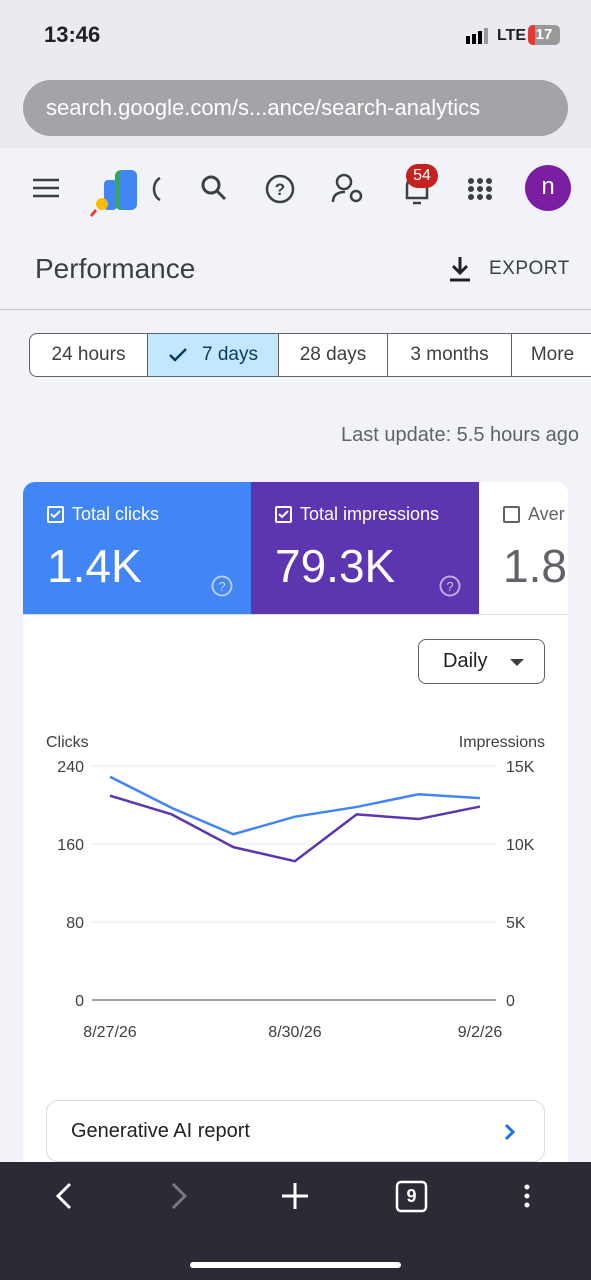 The image size is (591, 1280). Describe the element at coordinates (477, 36) in the screenshot. I see `signal-icon` at that location.